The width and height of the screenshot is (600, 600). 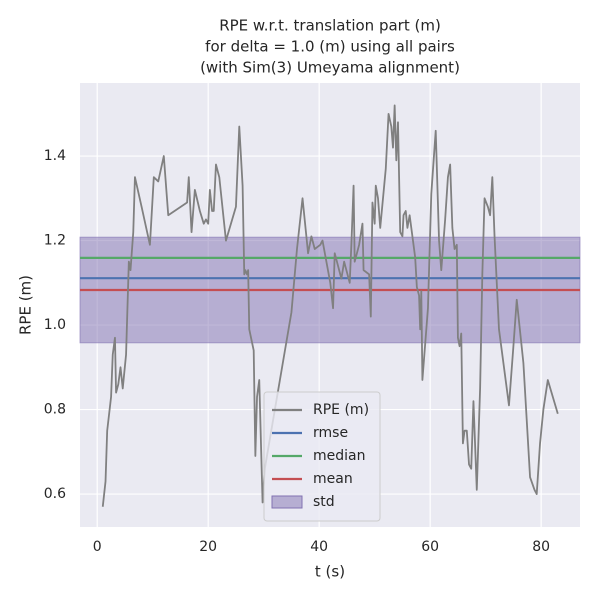 What do you see at coordinates (319, 547) in the screenshot?
I see `x-tick-label: 40` at bounding box center [319, 547].